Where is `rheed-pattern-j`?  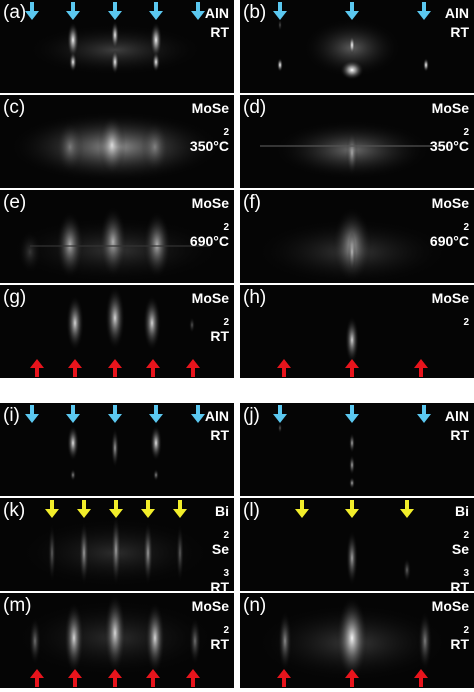
rheed-pattern-j is located at coordinates (316, 456).